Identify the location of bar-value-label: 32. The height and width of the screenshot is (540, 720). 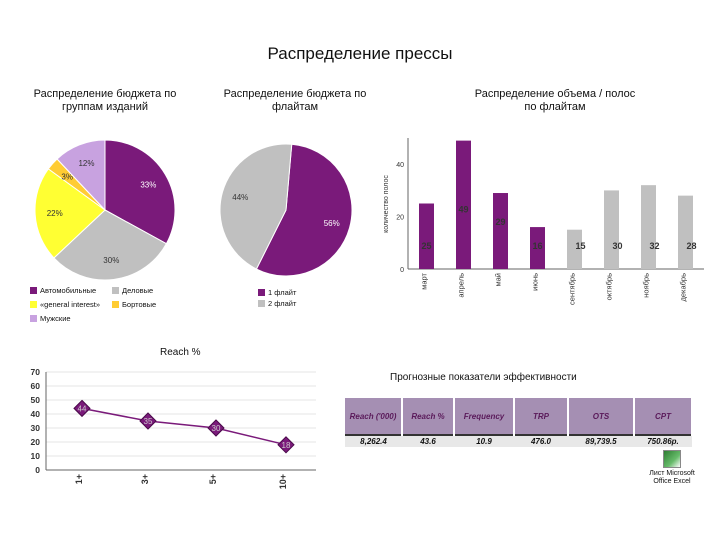
(654, 246).